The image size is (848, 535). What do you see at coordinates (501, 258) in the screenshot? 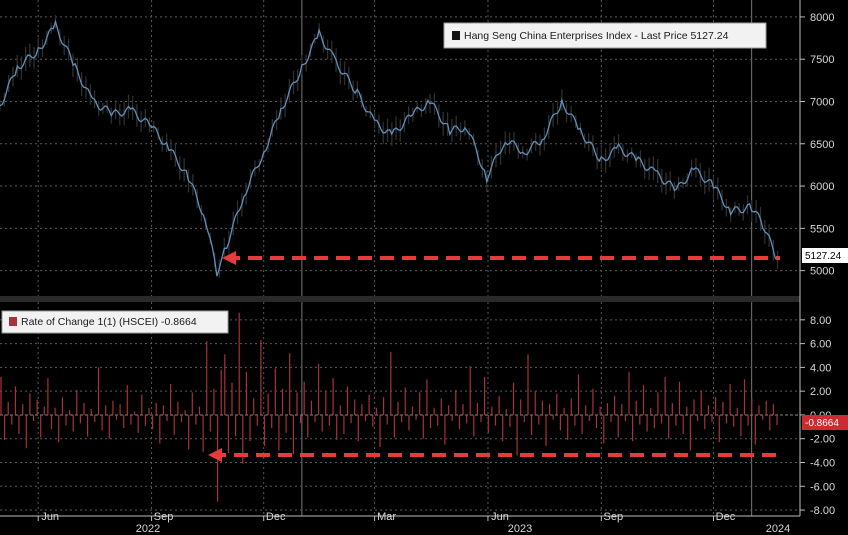
I see `price-arrow` at bounding box center [501, 258].